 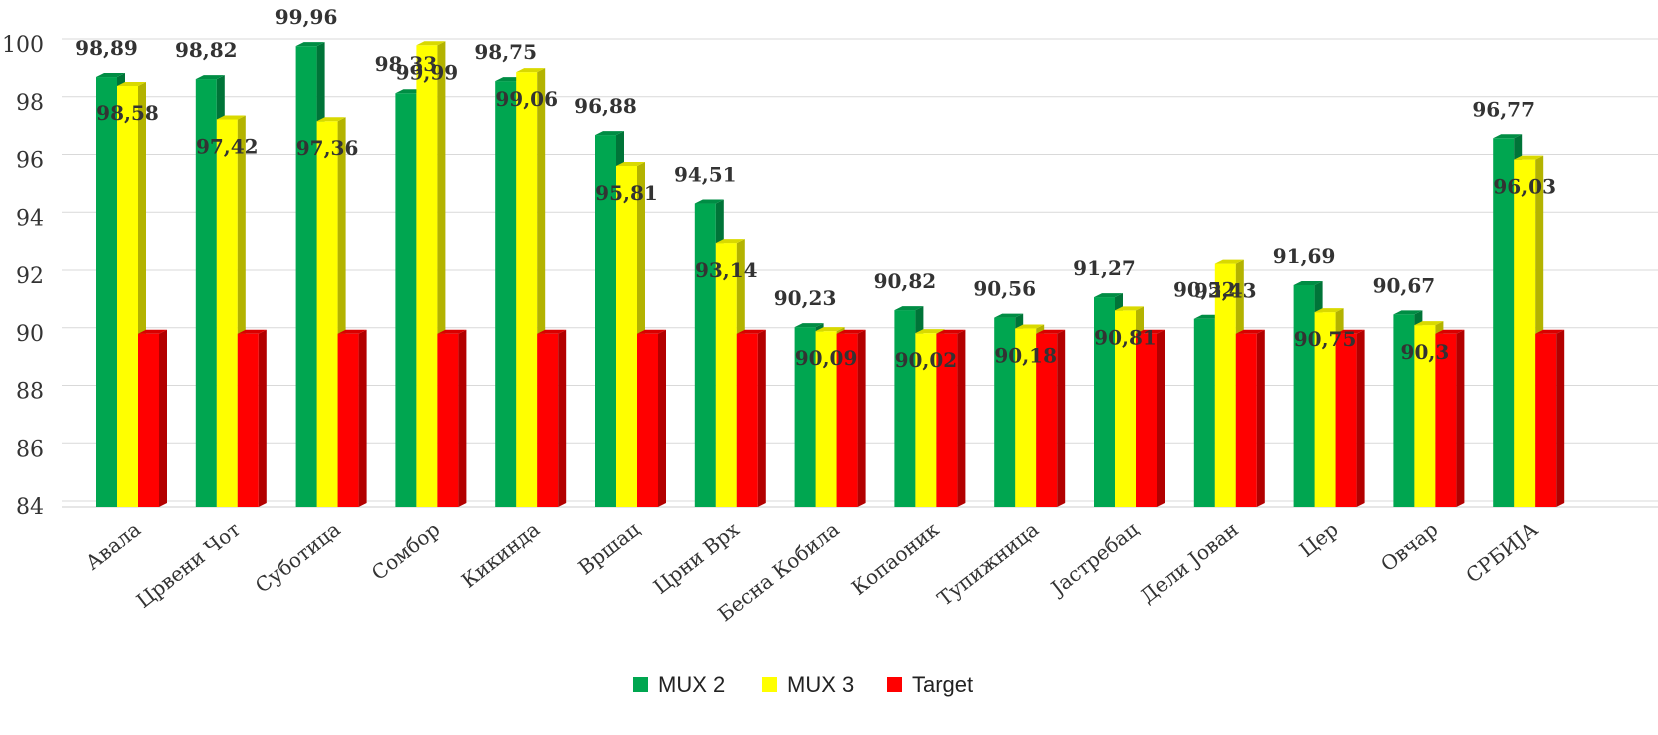 What do you see at coordinates (705, 175) in the screenshot?
I see `data-label: 94,51` at bounding box center [705, 175].